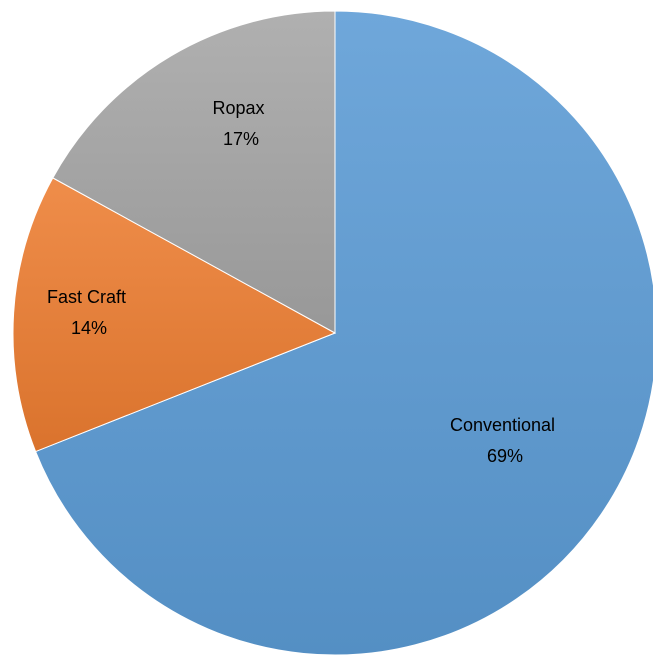  I want to click on data-label-fast-craft-percent: 14%, so click(89, 328).